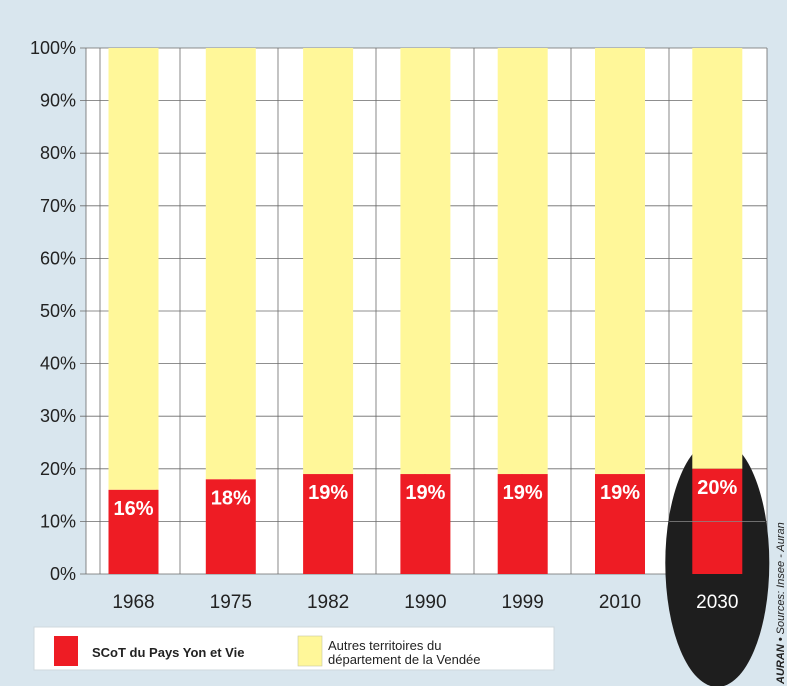  I want to click on legend-label-scot: SCoT du Pays Yon et Vie, so click(168, 652).